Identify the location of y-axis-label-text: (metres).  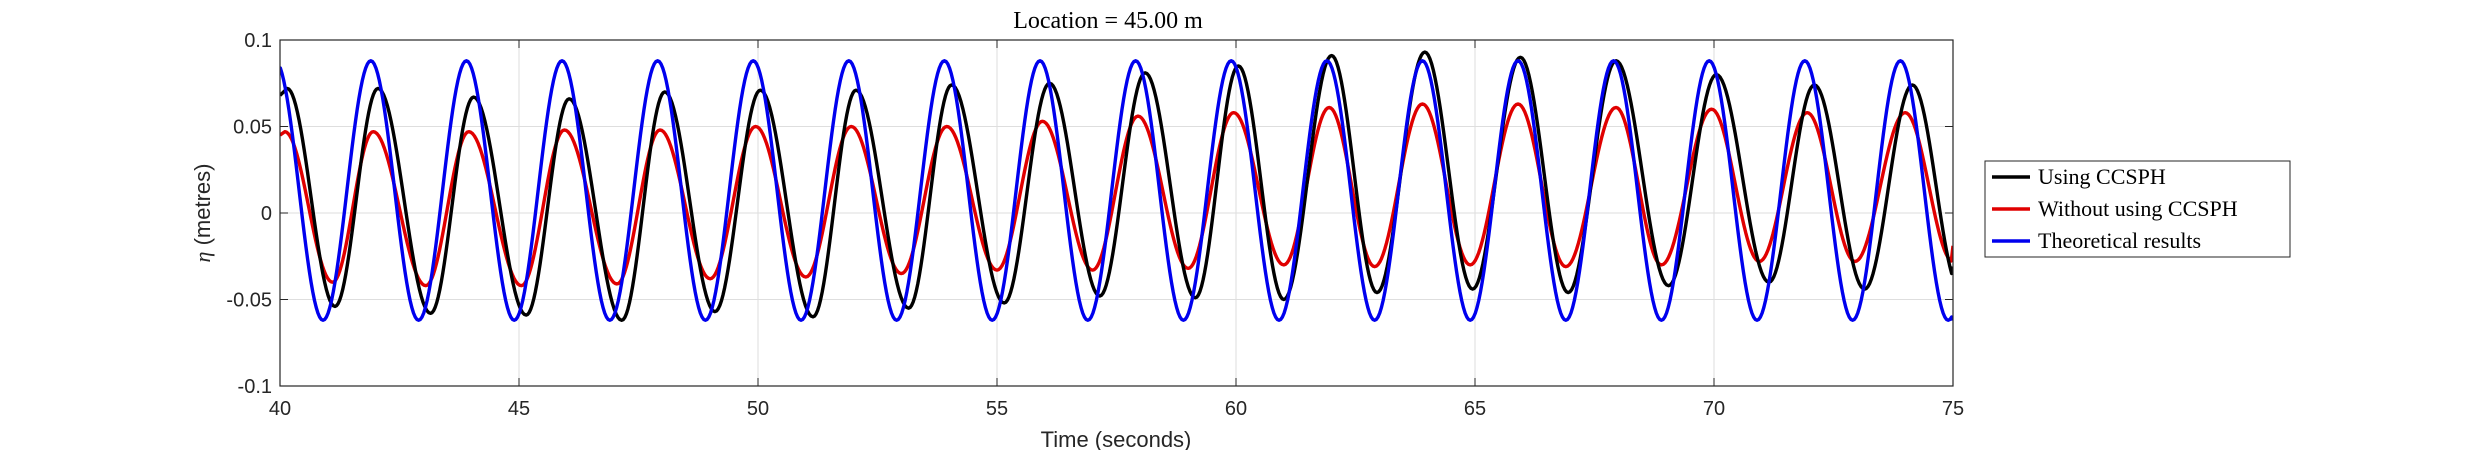
(202, 208).